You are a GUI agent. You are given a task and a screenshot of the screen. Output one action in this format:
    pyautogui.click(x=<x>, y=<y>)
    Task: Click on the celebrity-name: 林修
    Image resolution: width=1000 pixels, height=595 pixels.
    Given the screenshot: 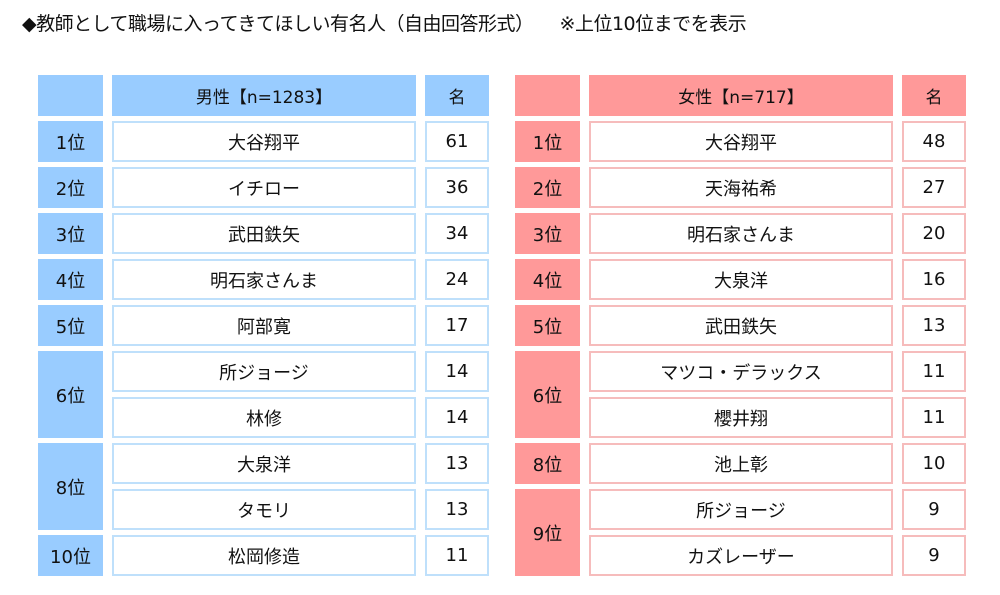 What is the action you would take?
    pyautogui.click(x=264, y=417)
    